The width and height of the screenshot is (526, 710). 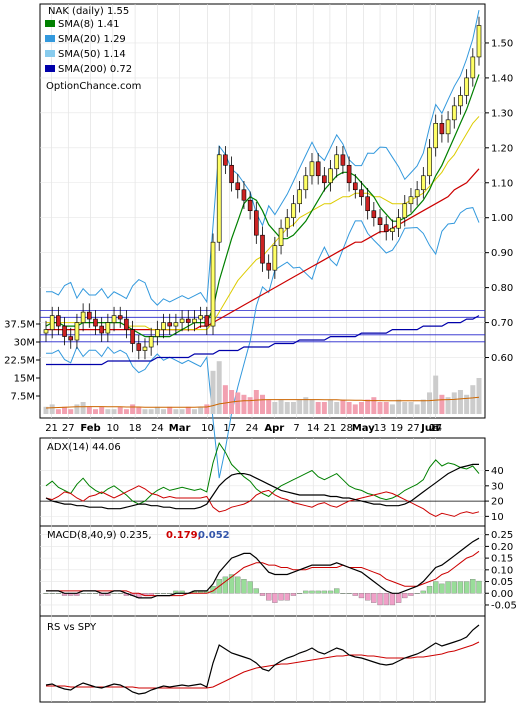 What do you see at coordinates (502, 148) in the screenshot?
I see `price-ytick-label-6: 1.20` at bounding box center [502, 148].